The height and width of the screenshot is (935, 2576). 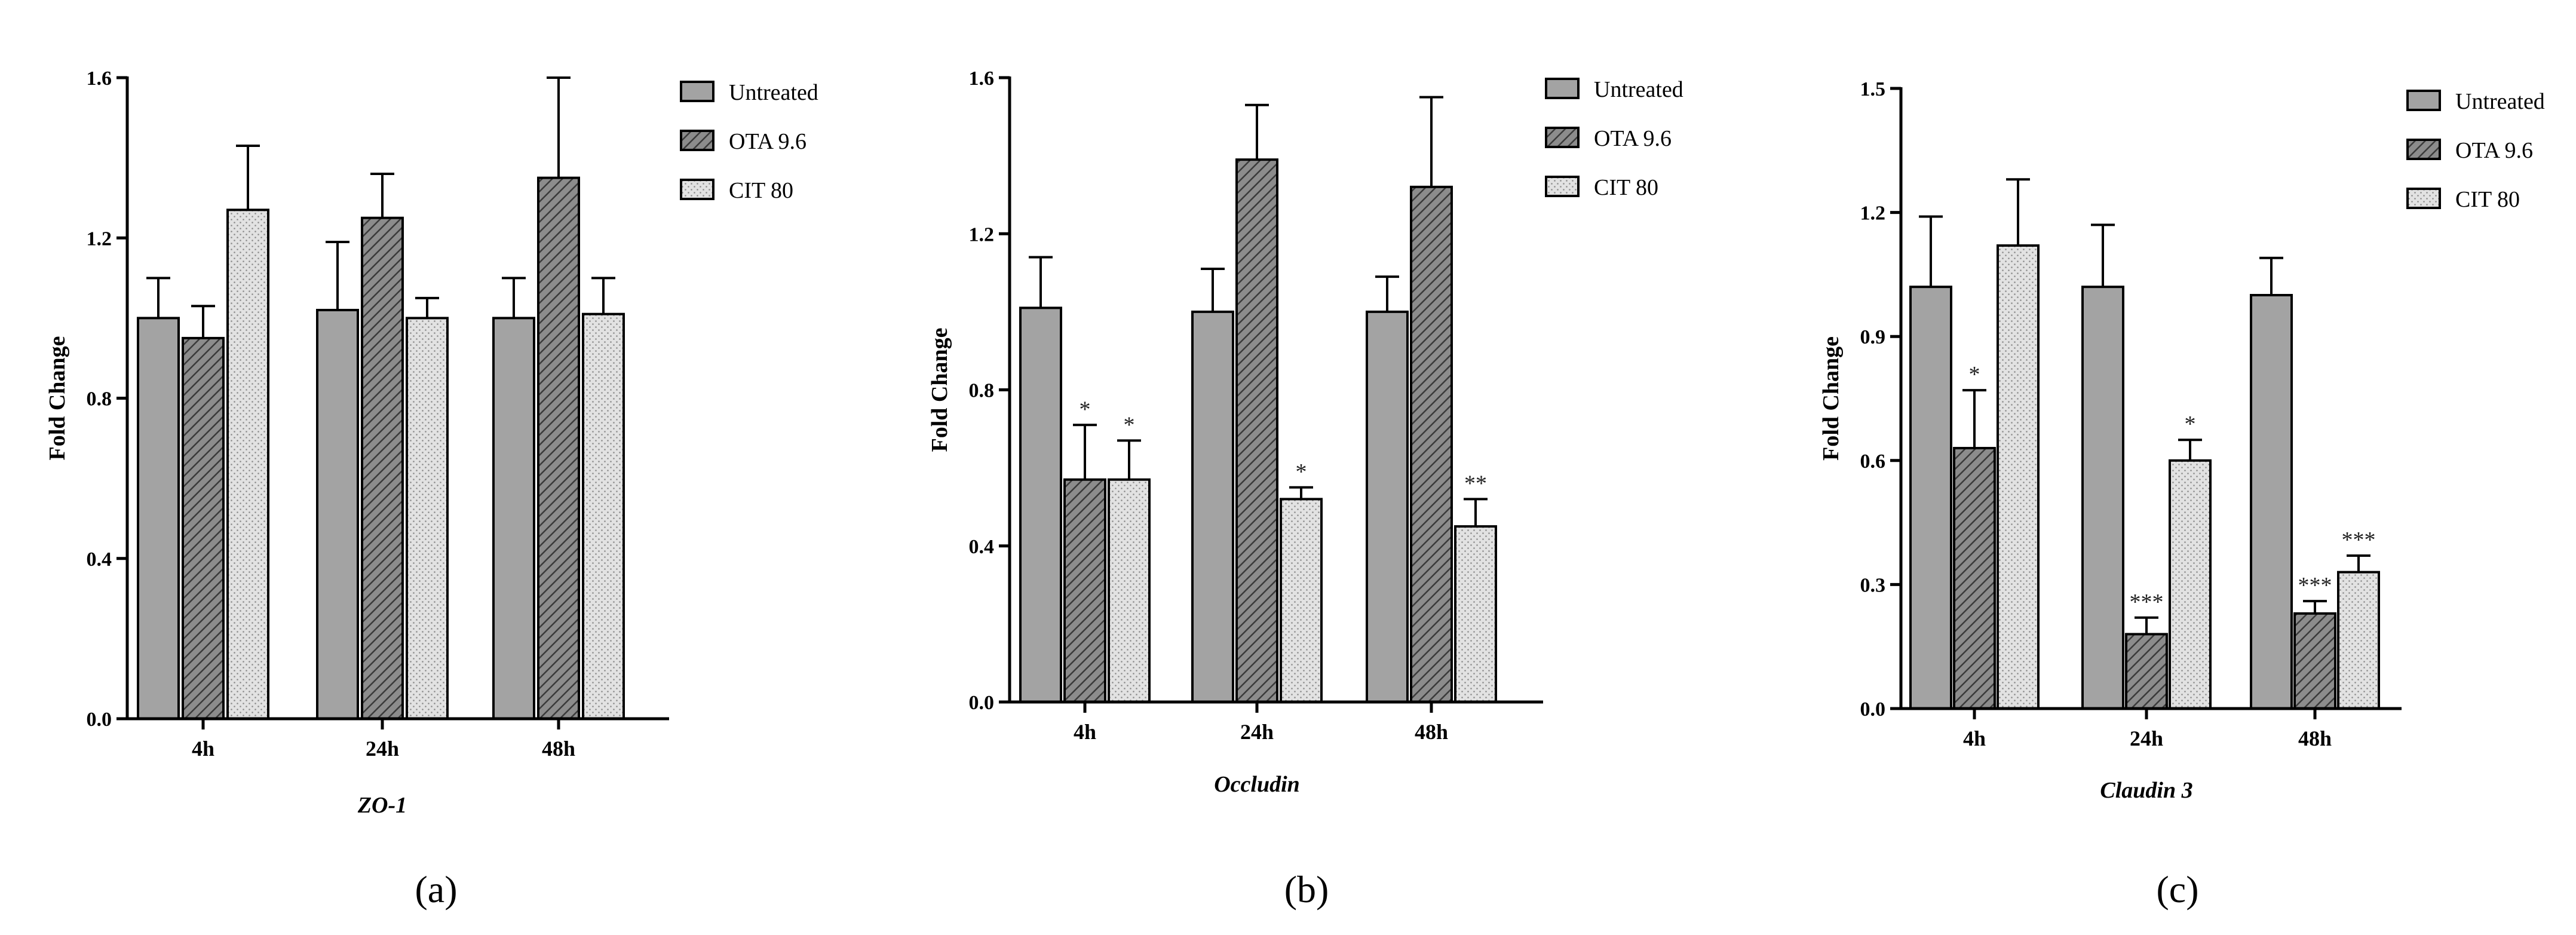 What do you see at coordinates (248, 464) in the screenshot?
I see `bar-a-cit-4h` at bounding box center [248, 464].